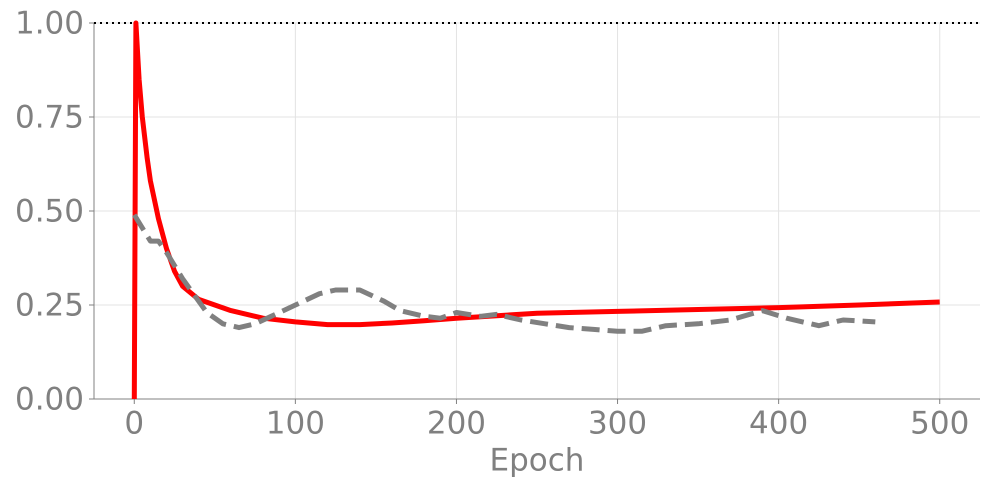  What do you see at coordinates (778, 424) in the screenshot?
I see `x-tick-label: 400` at bounding box center [778, 424].